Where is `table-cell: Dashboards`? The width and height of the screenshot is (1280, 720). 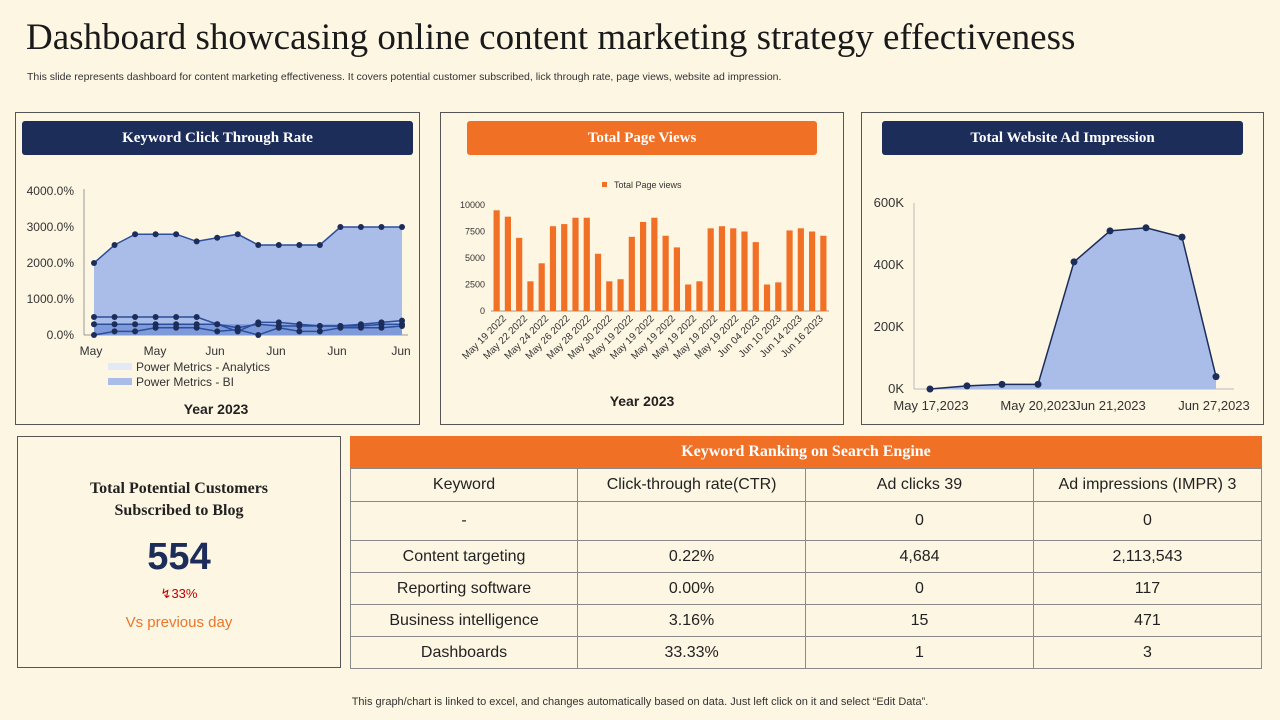 table-cell: Dashboards is located at coordinates (464, 652).